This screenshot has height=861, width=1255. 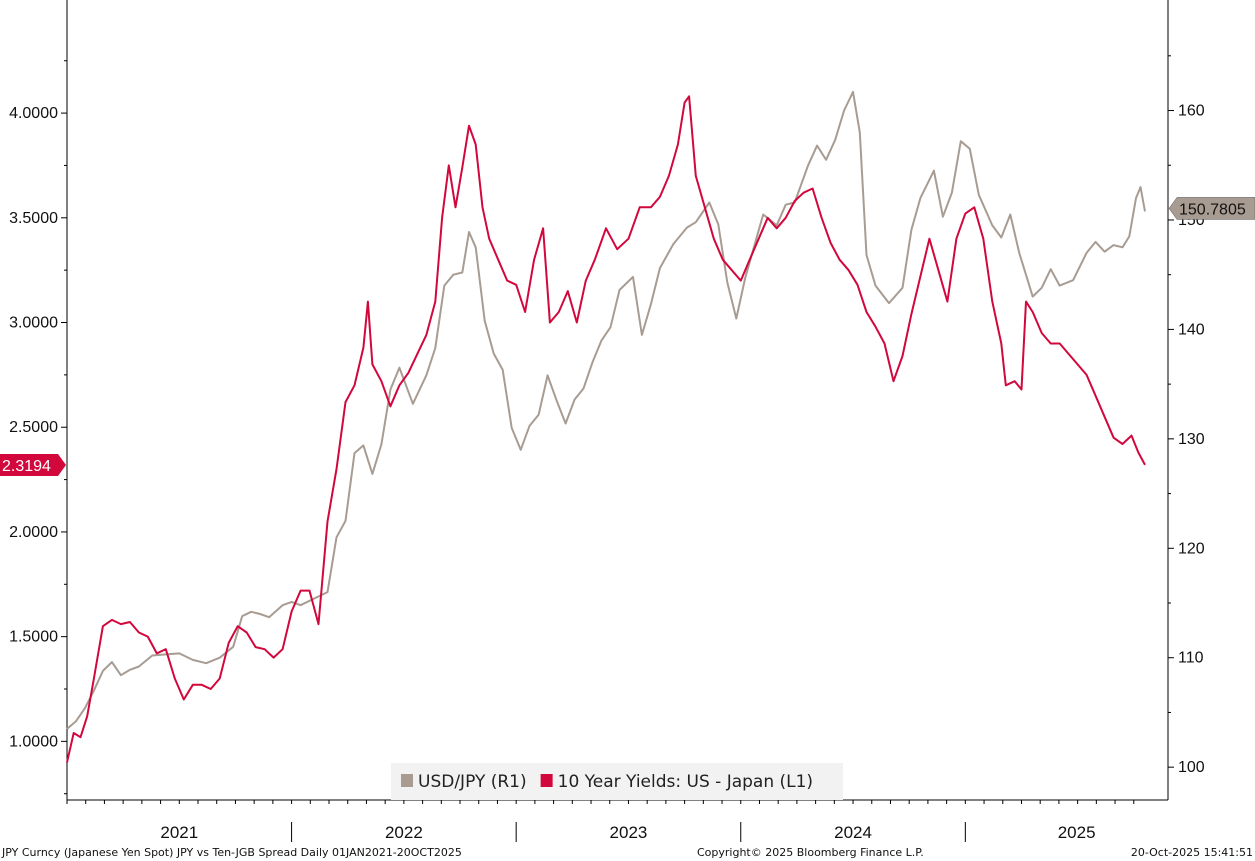 What do you see at coordinates (407, 780) in the screenshot?
I see `legend-swatch-usdjpy` at bounding box center [407, 780].